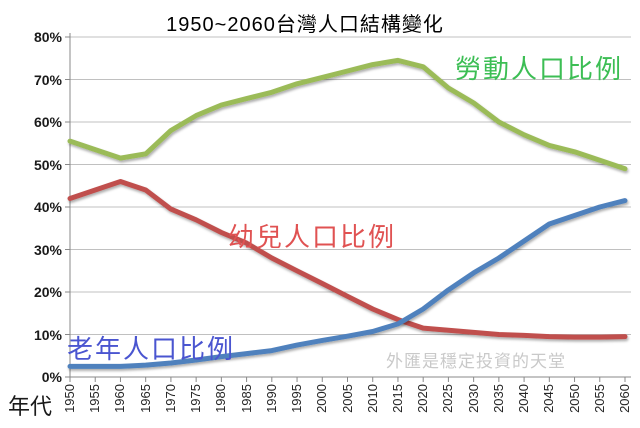 This screenshot has height=428, width=640. I want to click on x-axis-tick-label: 2005, so click(347, 398).